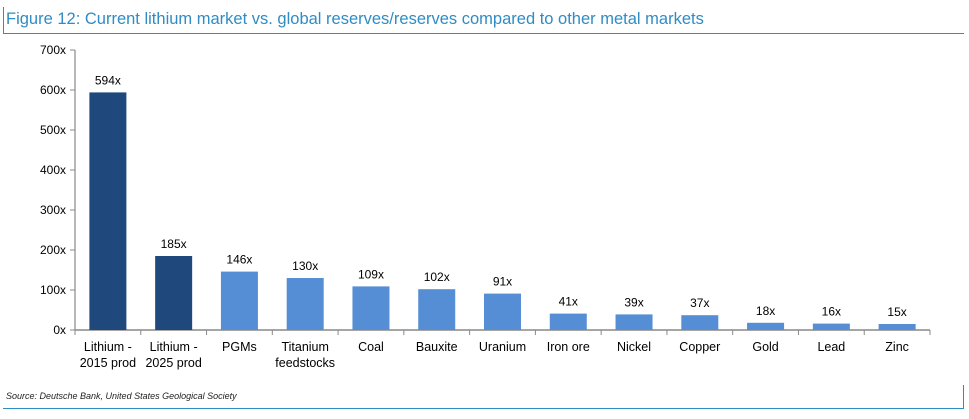  Describe the element at coordinates (53, 90) in the screenshot. I see `y-tick-label: 600x` at that location.